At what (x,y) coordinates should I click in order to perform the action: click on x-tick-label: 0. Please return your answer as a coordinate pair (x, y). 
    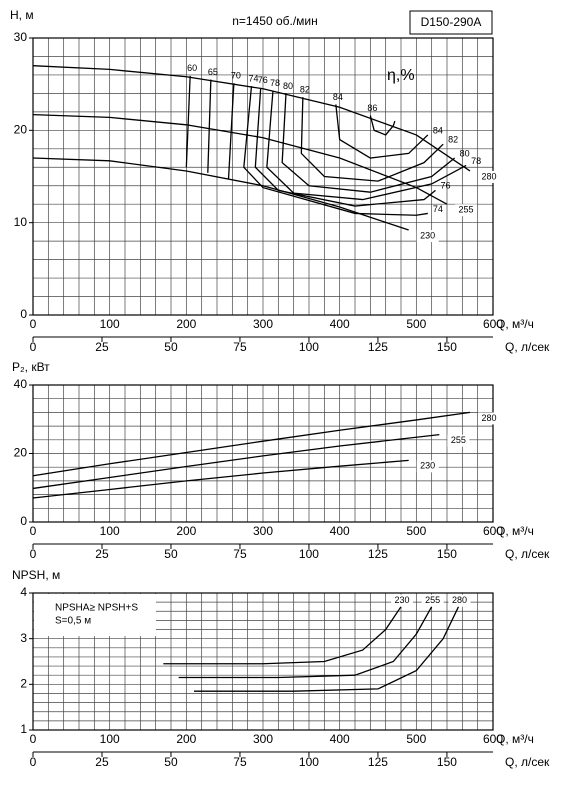
    Looking at the image, I should click on (33, 324).